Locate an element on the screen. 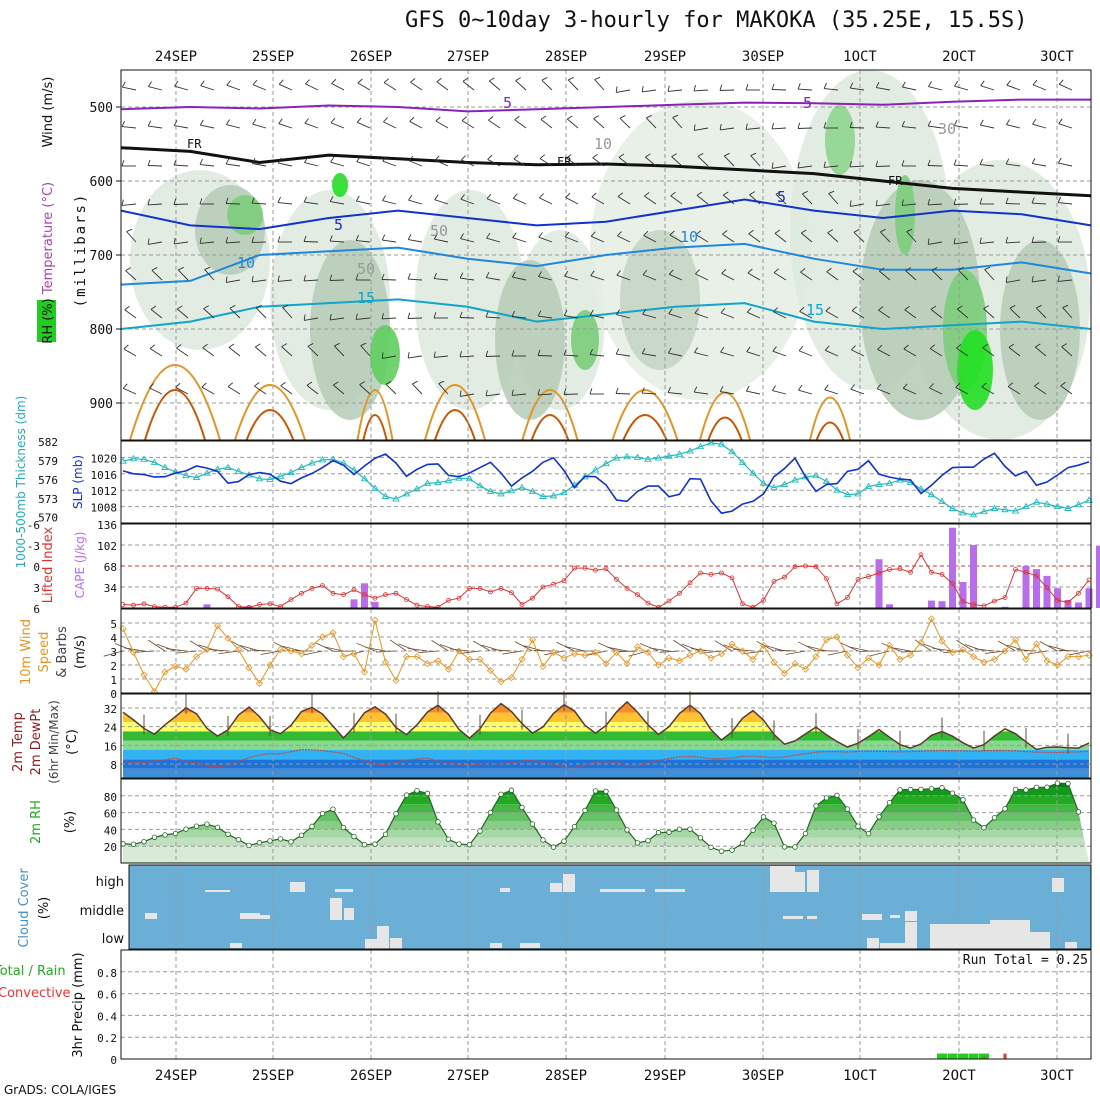  wind10-tick-label: 1 is located at coordinates (113, 680).